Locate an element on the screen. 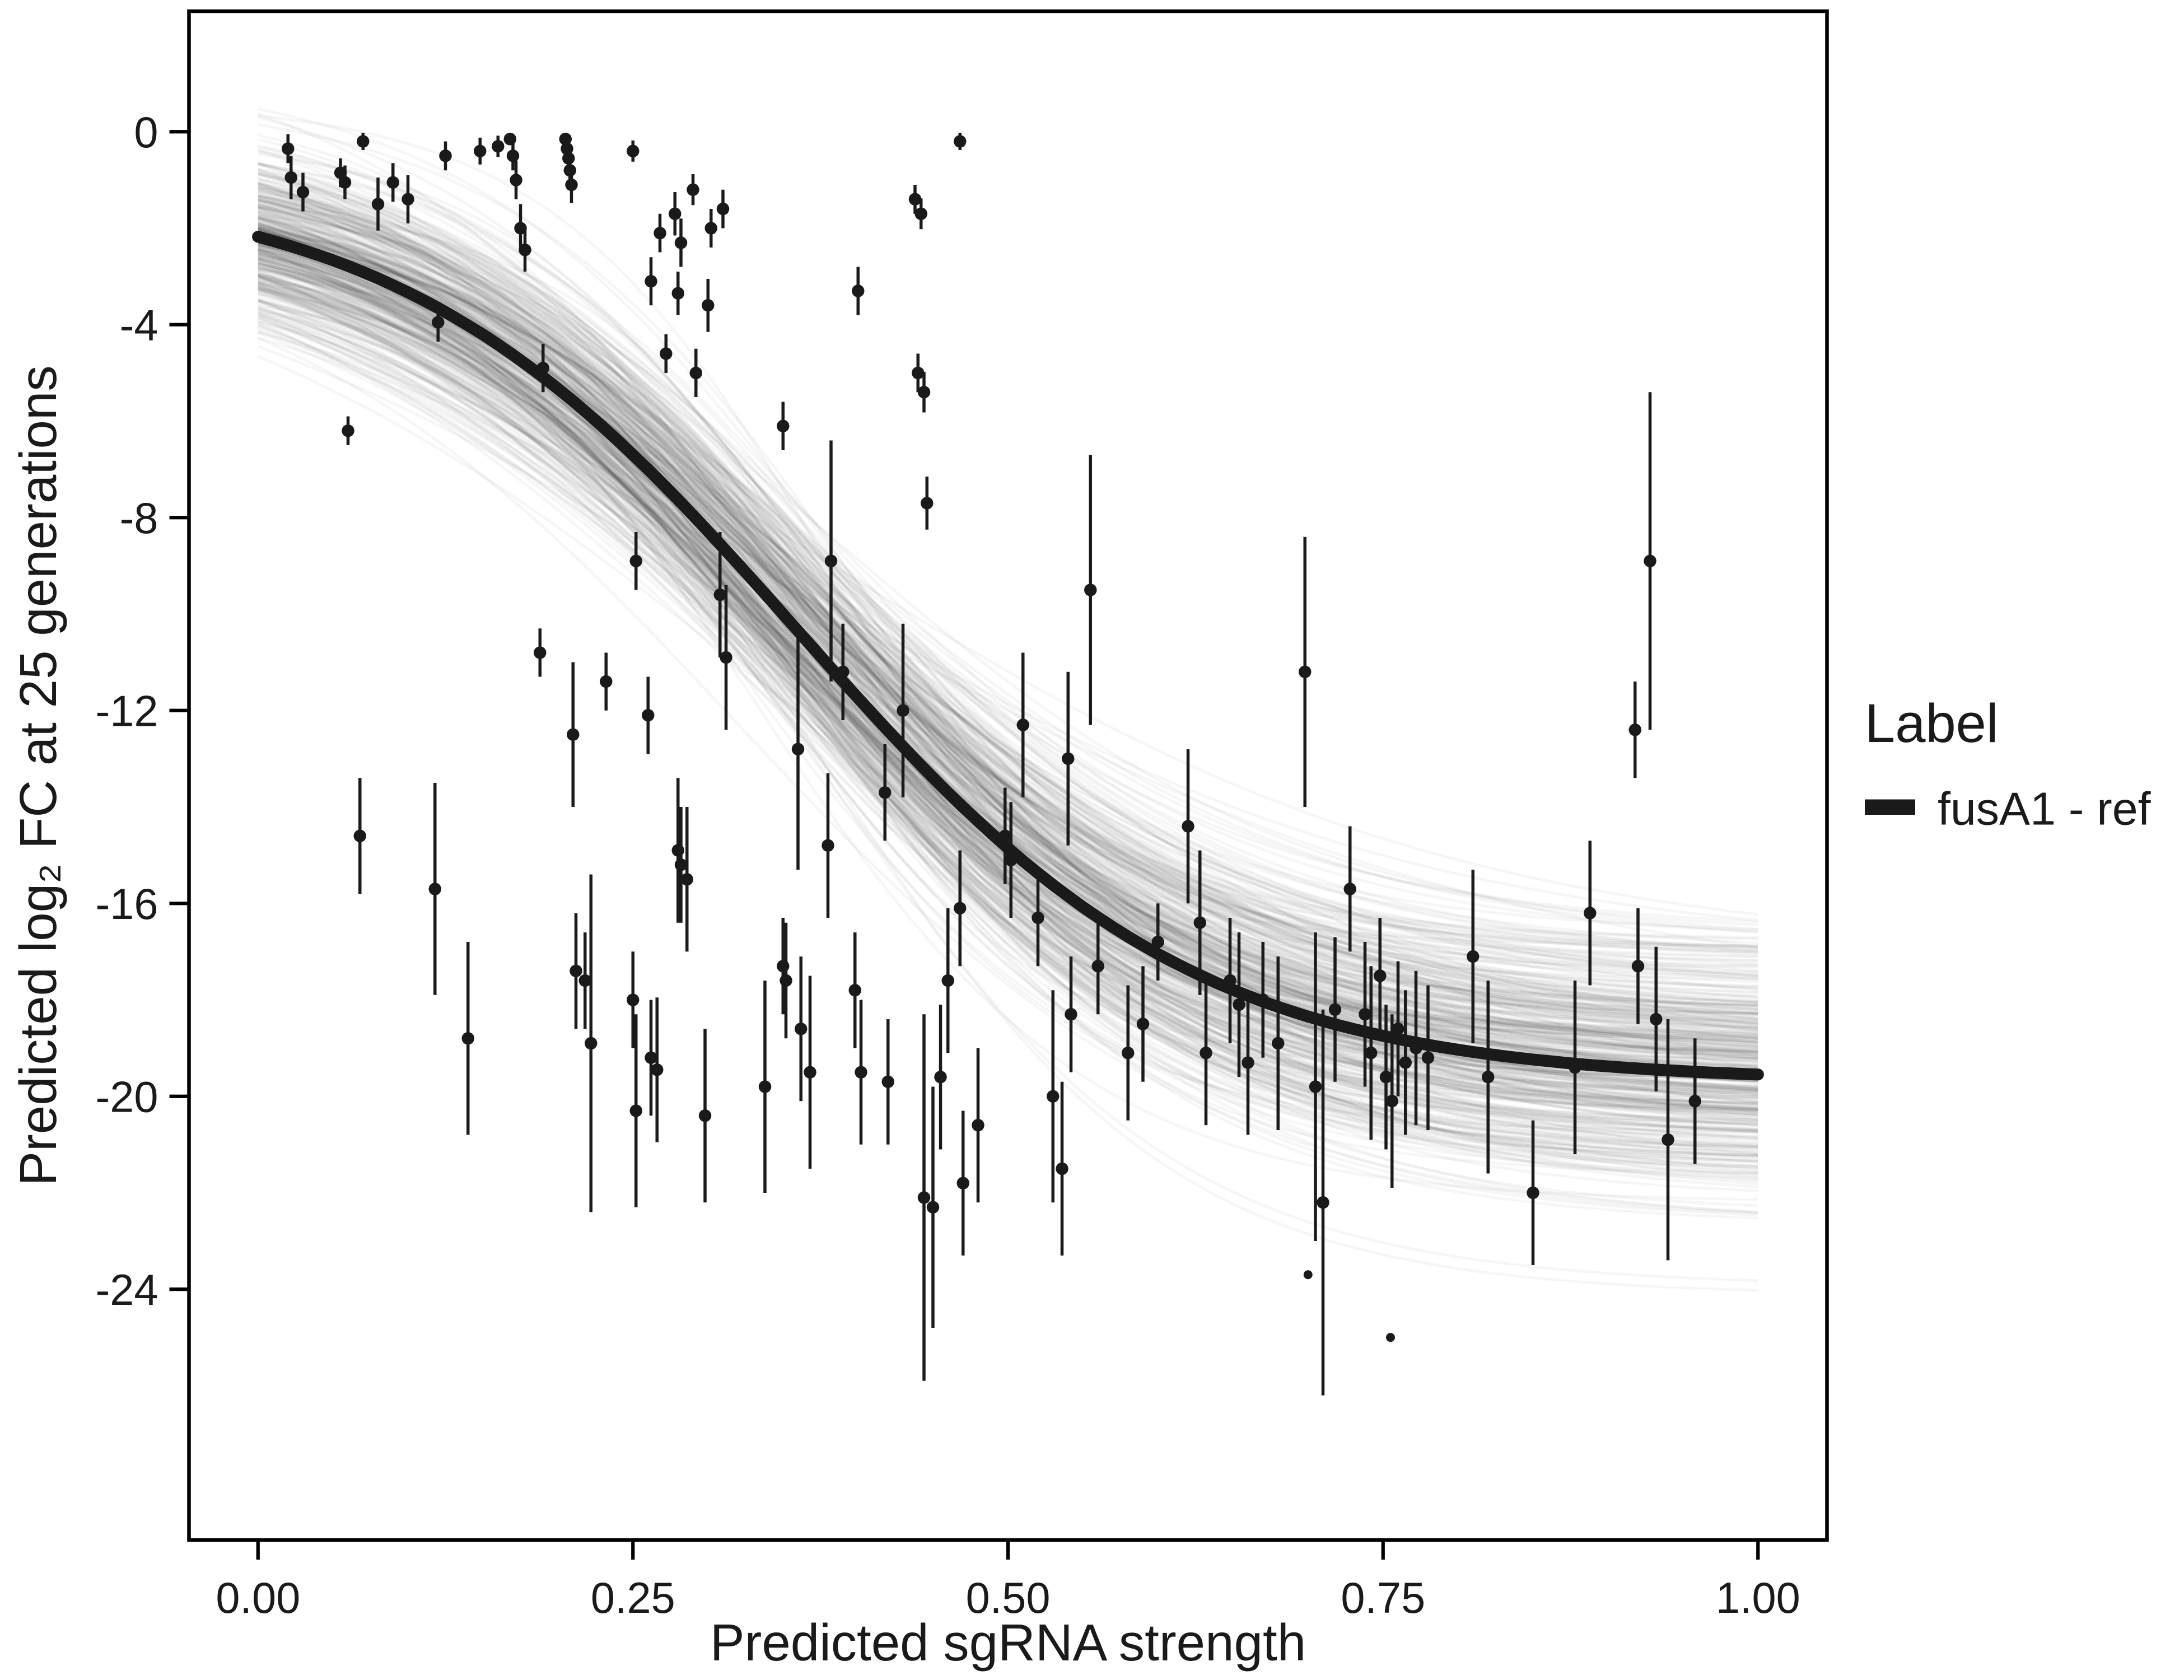  y-tick-label: -12 is located at coordinates (127, 711).